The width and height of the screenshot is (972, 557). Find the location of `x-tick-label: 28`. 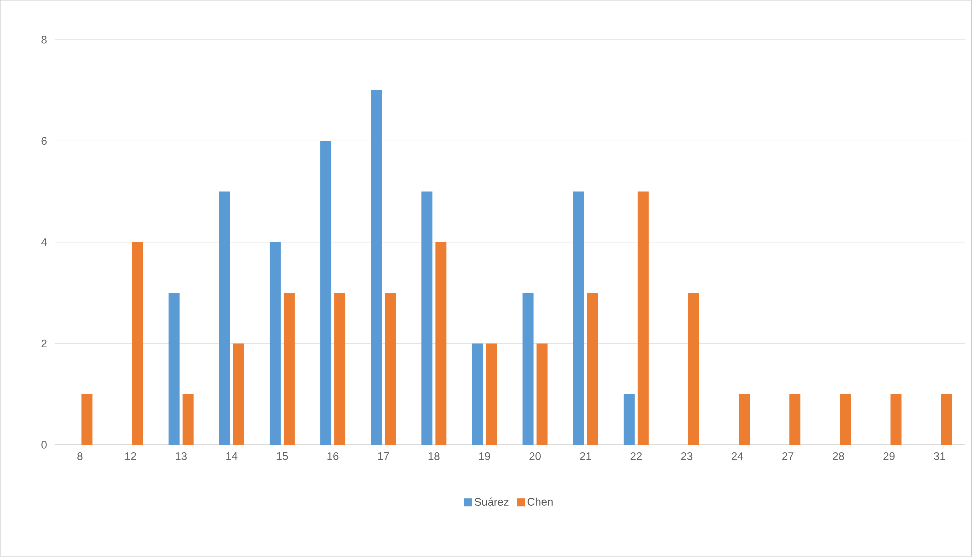

x-tick-label: 28 is located at coordinates (838, 456).